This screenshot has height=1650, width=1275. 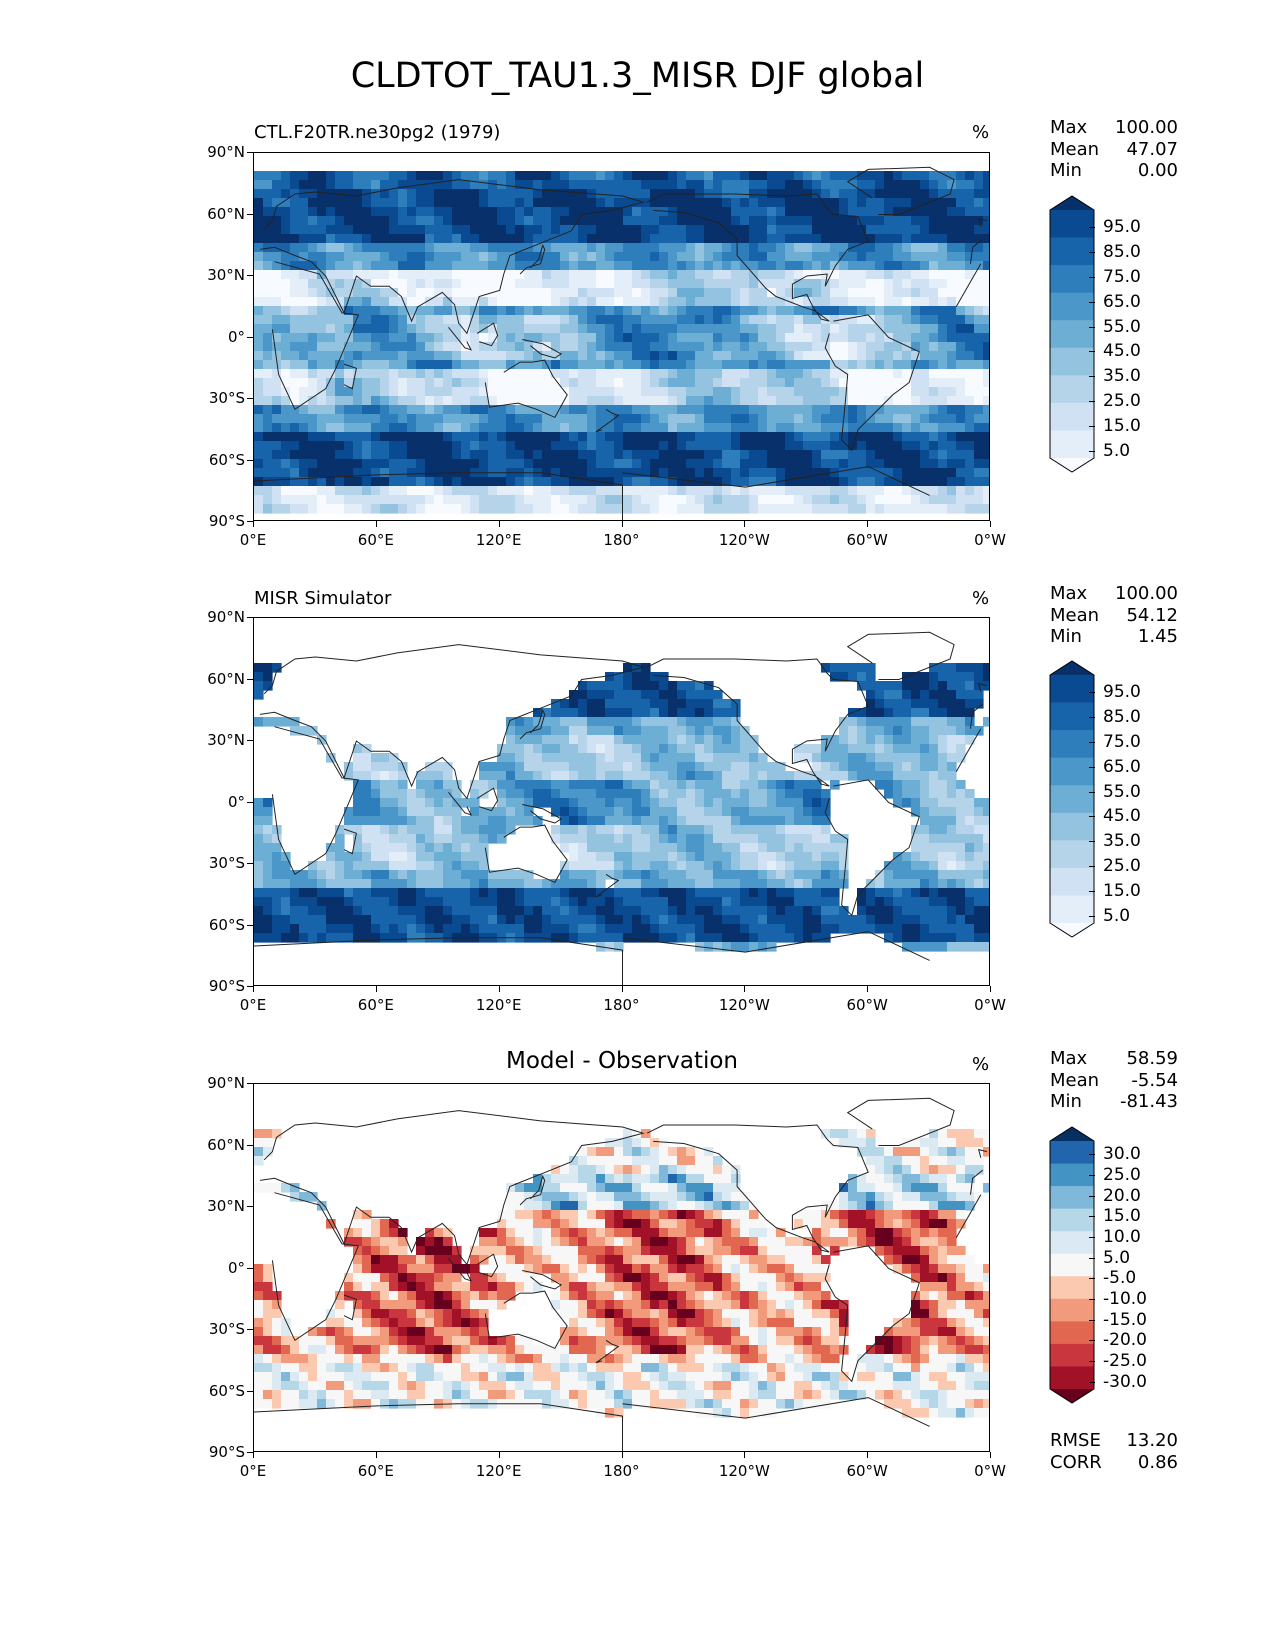 I want to click on x-tick-label: 0°E, so click(x=253, y=1471).